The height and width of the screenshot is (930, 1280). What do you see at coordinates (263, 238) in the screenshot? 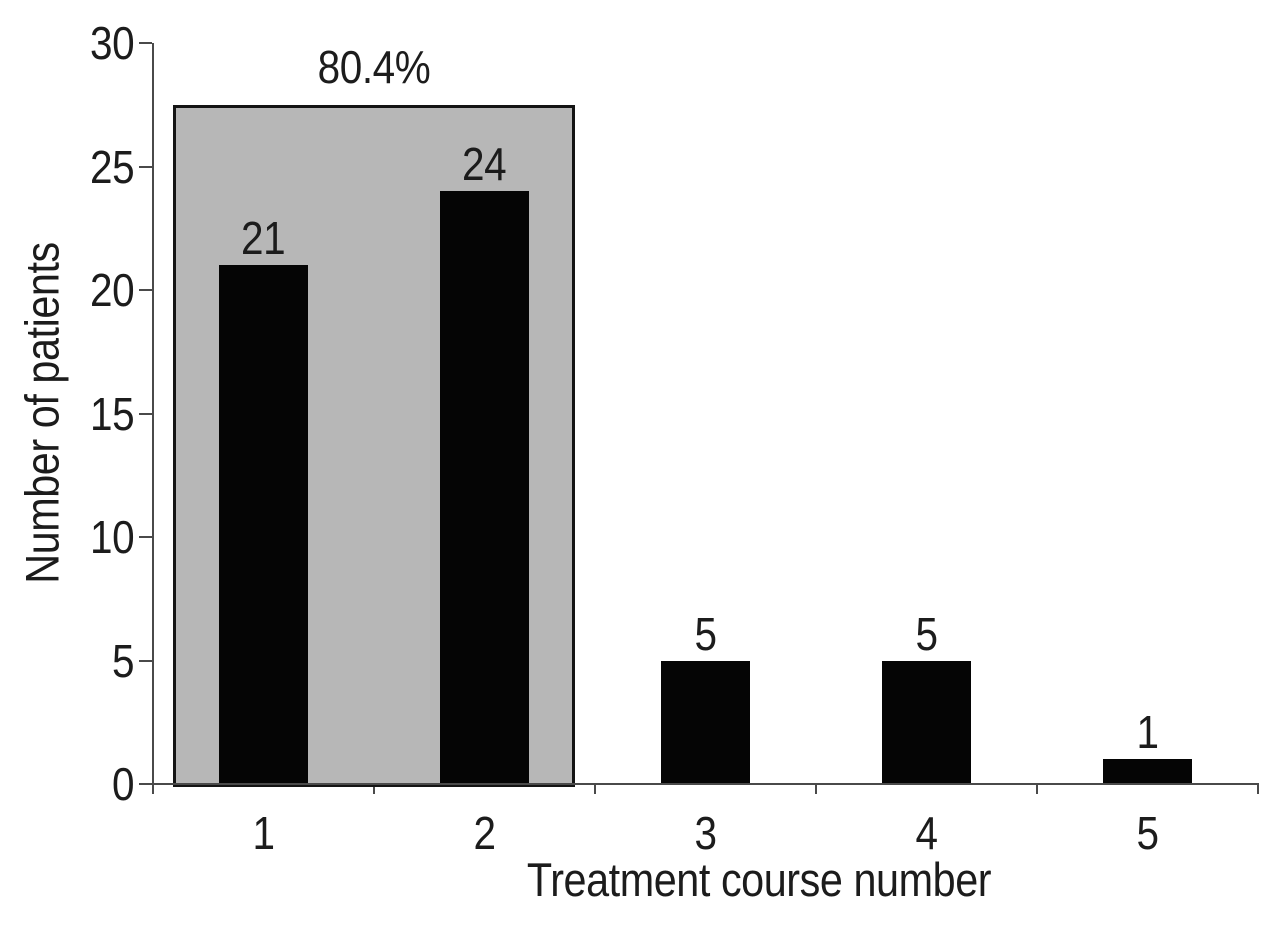
I see `bar-value-label: 21` at bounding box center [263, 238].